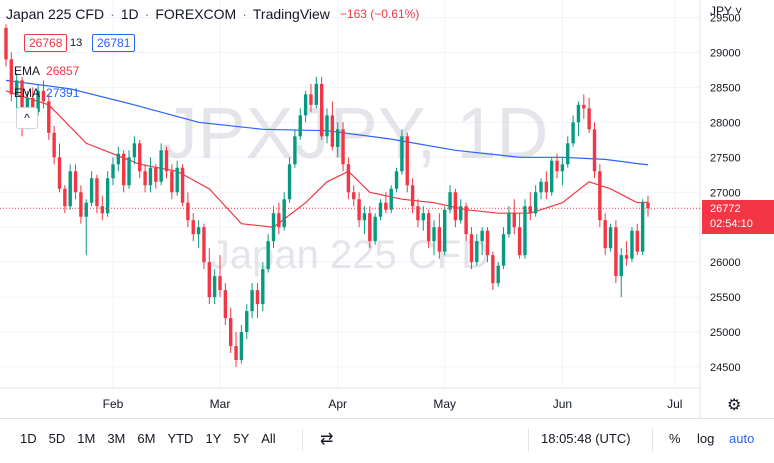 This screenshot has width=774, height=463. What do you see at coordinates (241, 438) in the screenshot?
I see `range-5y-button: 5Y` at bounding box center [241, 438].